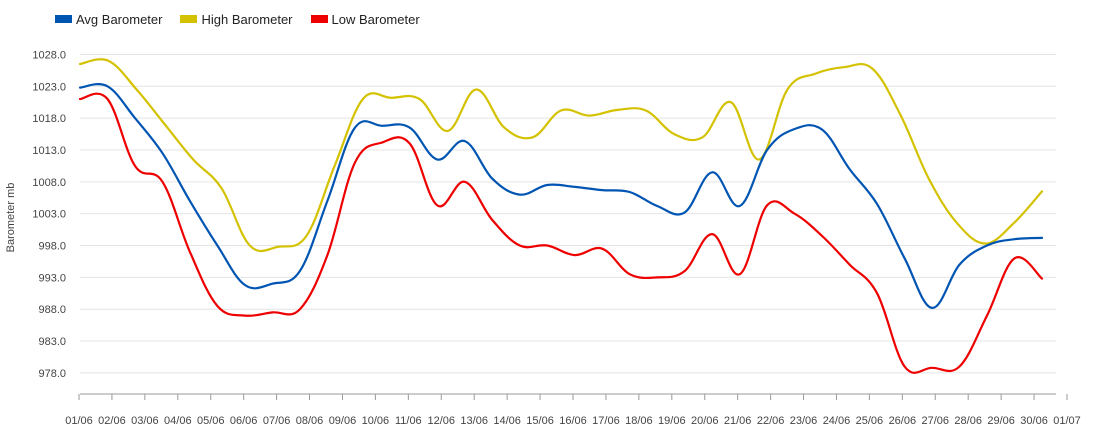 The height and width of the screenshot is (429, 1106). I want to click on legend-label-avg: Avg Barometer, so click(119, 19).